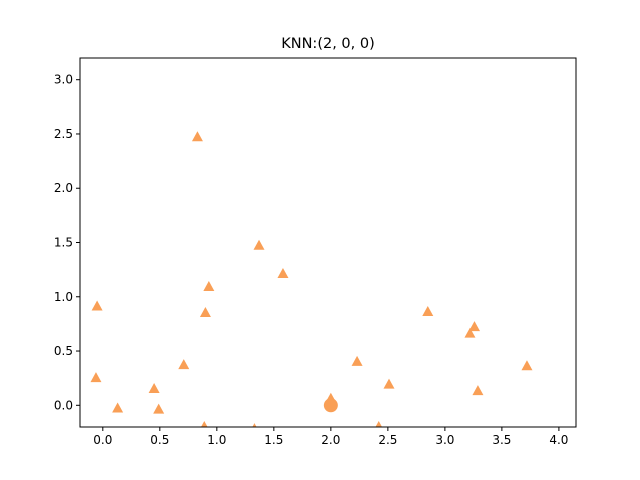 The height and width of the screenshot is (480, 640). Describe the element at coordinates (387, 440) in the screenshot. I see `x-tick-label: 2.5` at that location.